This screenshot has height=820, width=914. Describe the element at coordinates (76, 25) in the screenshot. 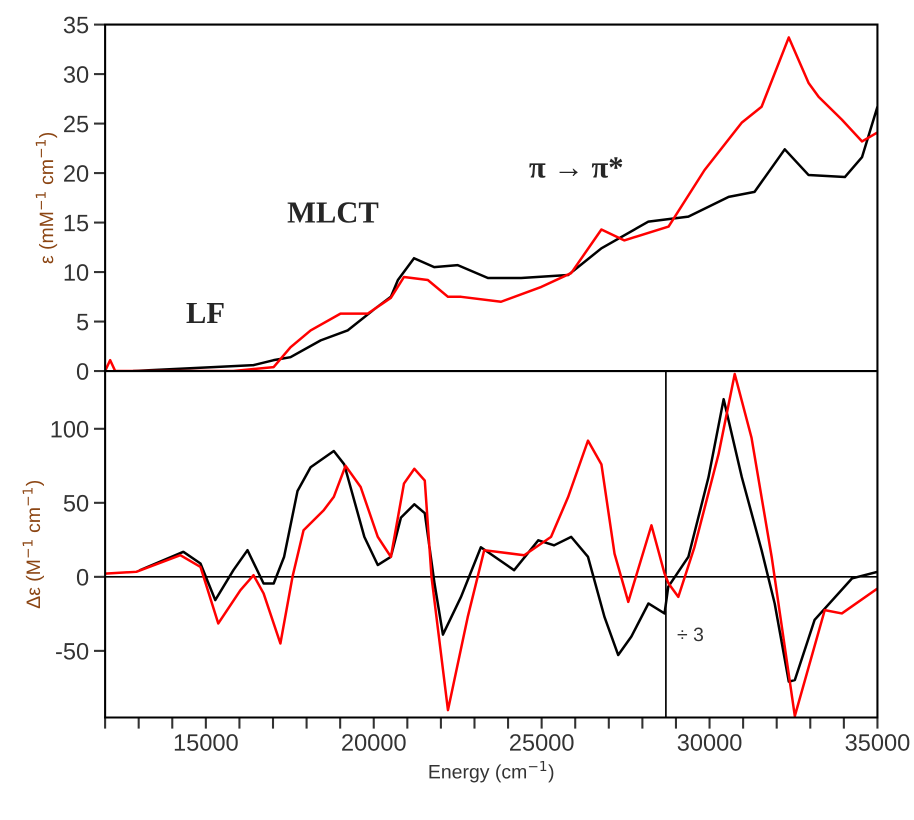

I see `y-tick-label: 35` at that location.